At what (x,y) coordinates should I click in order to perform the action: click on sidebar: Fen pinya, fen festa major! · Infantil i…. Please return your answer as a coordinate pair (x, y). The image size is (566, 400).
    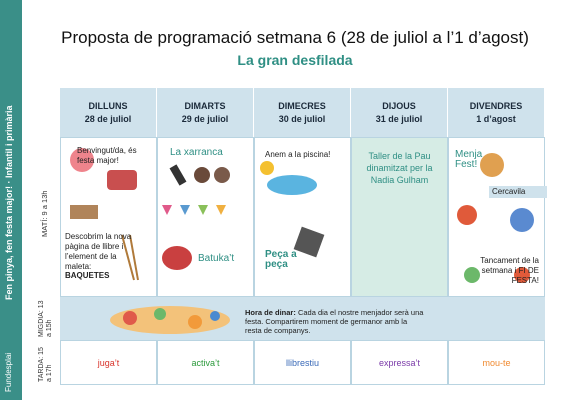
    Looking at the image, I should click on (11, 200).